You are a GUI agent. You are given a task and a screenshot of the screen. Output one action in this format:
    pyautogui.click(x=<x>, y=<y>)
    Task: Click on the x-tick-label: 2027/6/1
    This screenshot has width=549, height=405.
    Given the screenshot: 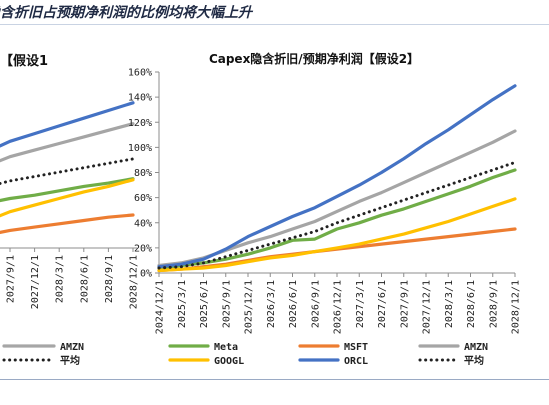 What is the action you would take?
    pyautogui.click(x=382, y=304)
    